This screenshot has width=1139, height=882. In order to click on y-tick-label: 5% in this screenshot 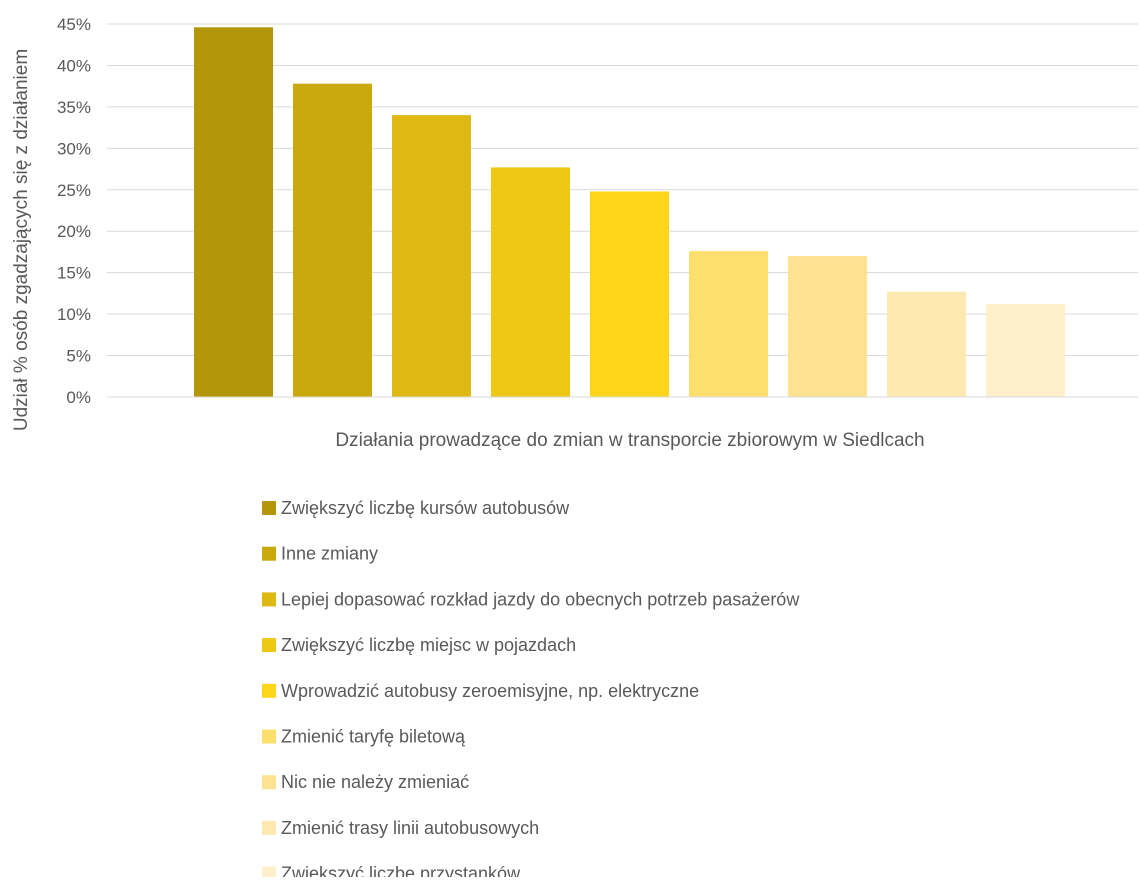, I will do `click(78, 356)`.